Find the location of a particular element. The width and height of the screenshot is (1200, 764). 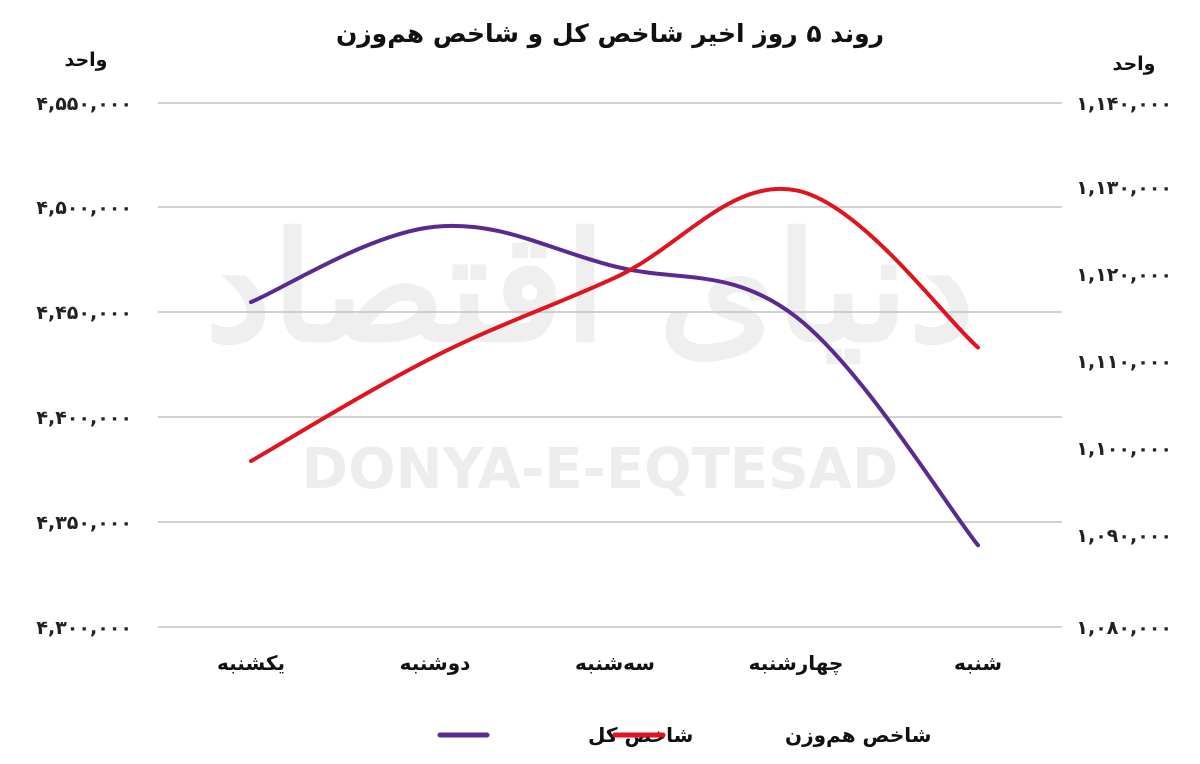

category-label: دوشنبه is located at coordinates (435, 663).